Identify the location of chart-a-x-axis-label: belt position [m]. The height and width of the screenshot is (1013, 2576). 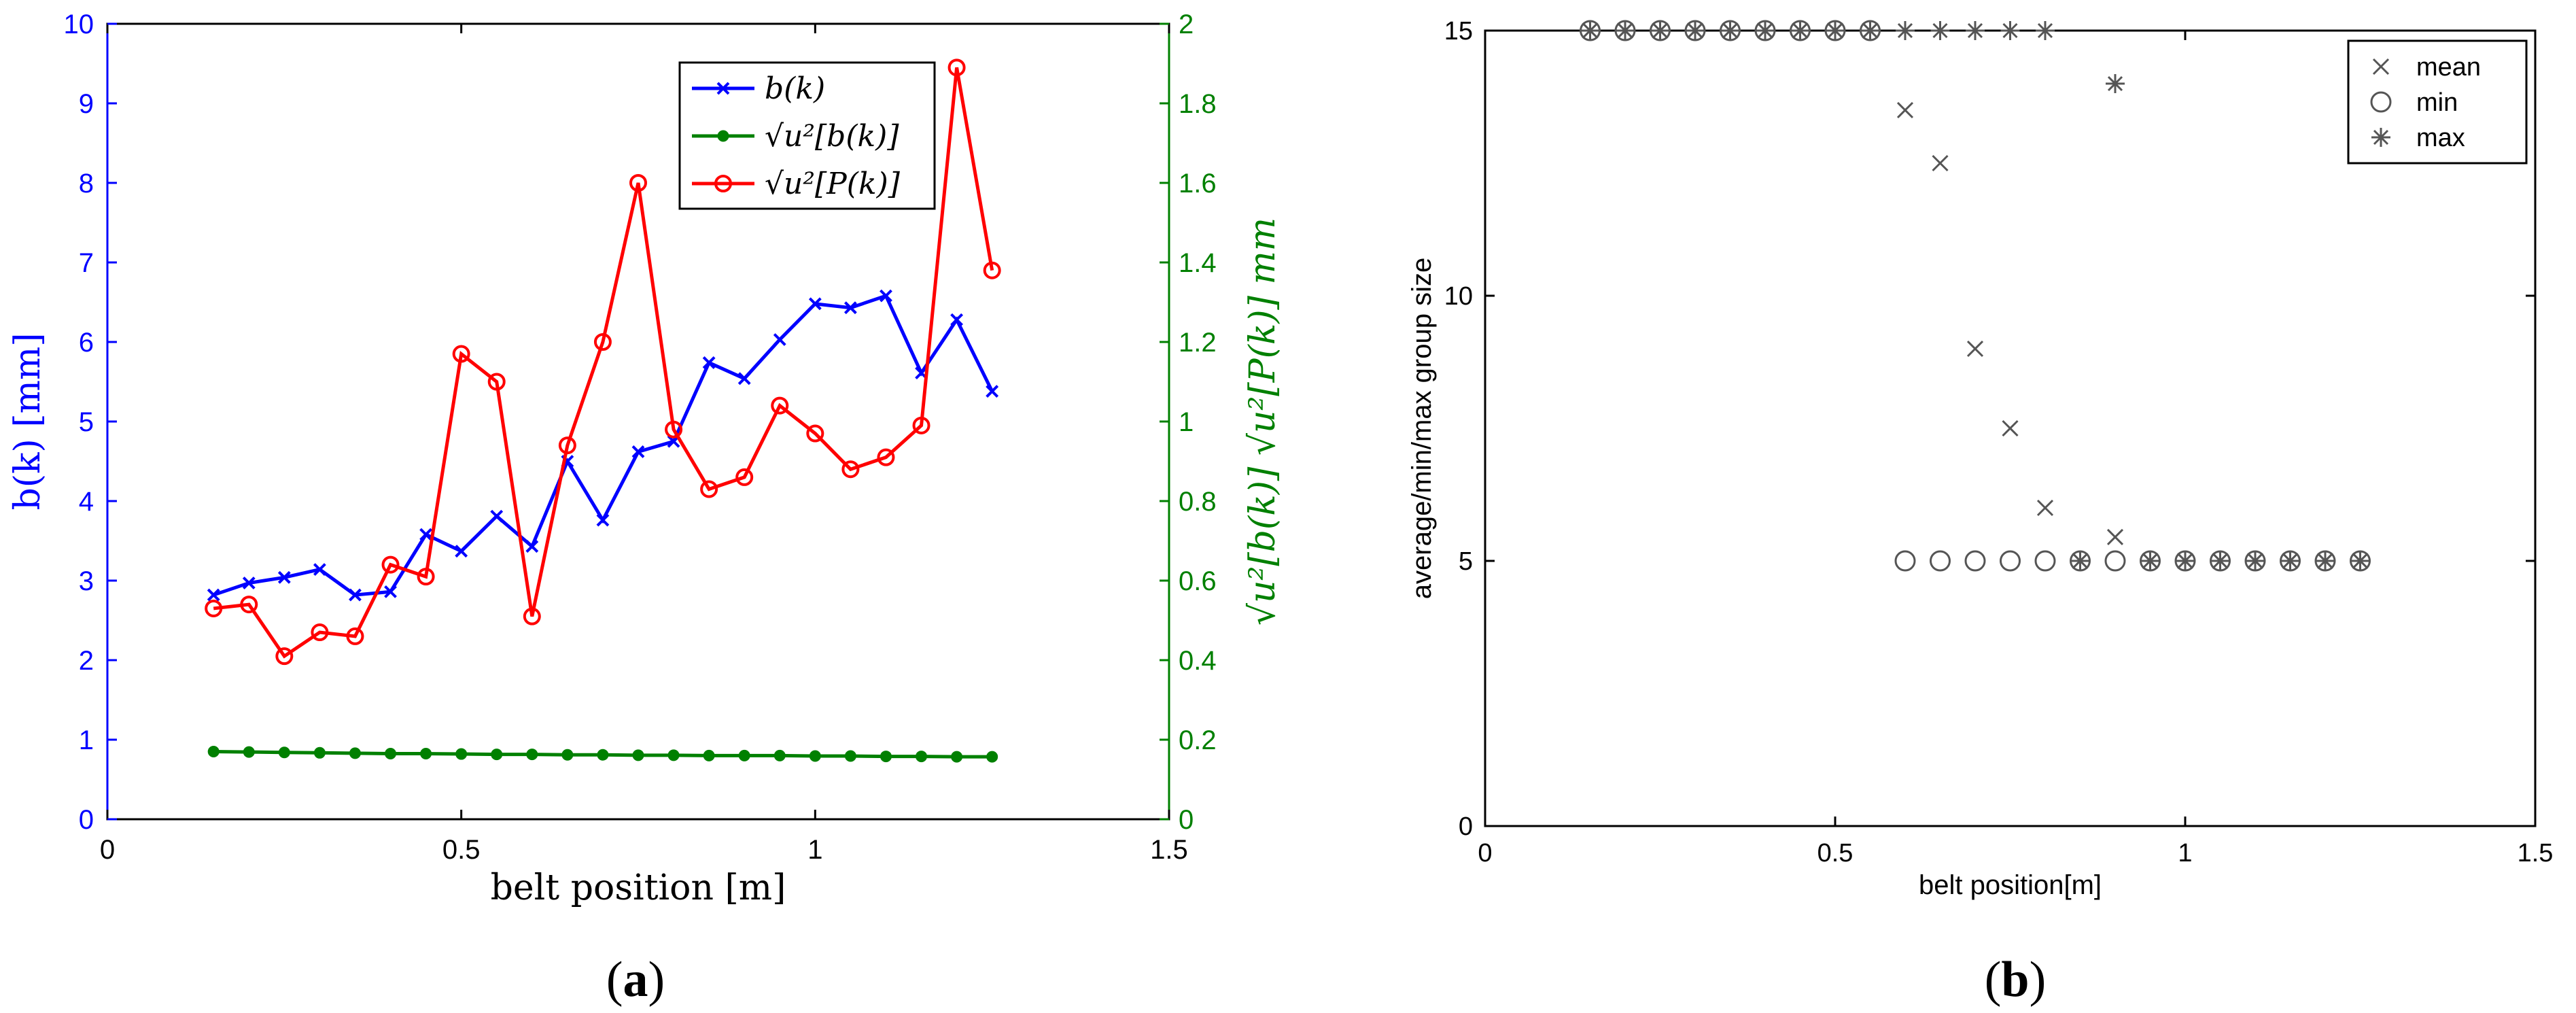
(638, 888).